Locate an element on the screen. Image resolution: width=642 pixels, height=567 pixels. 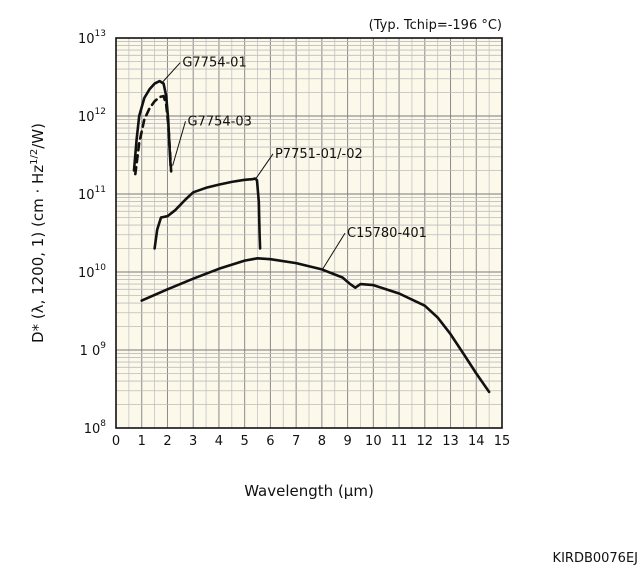
curve-leaders is located at coordinates (253, 166).